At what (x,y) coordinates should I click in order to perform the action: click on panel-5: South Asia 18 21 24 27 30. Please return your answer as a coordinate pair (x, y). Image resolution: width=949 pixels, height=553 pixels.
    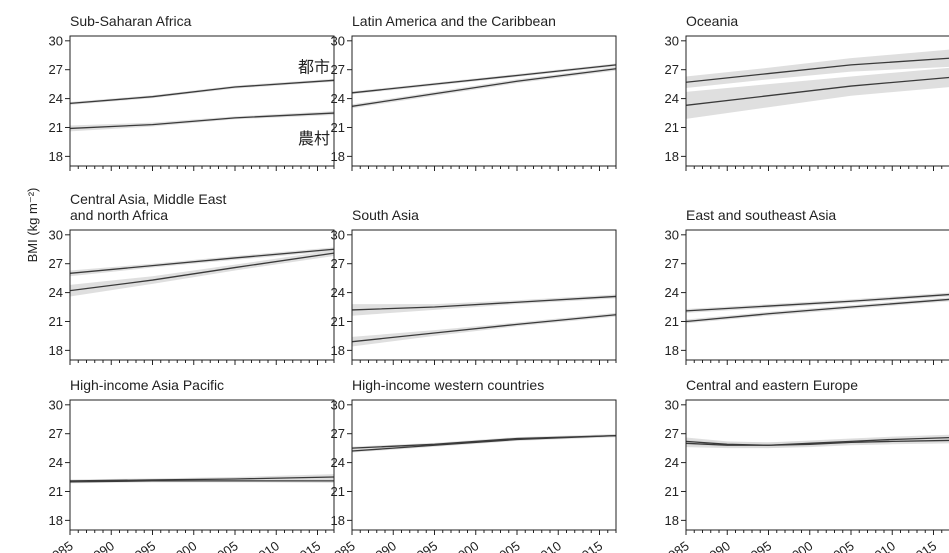
    Looking at the image, I should click on (474, 286).